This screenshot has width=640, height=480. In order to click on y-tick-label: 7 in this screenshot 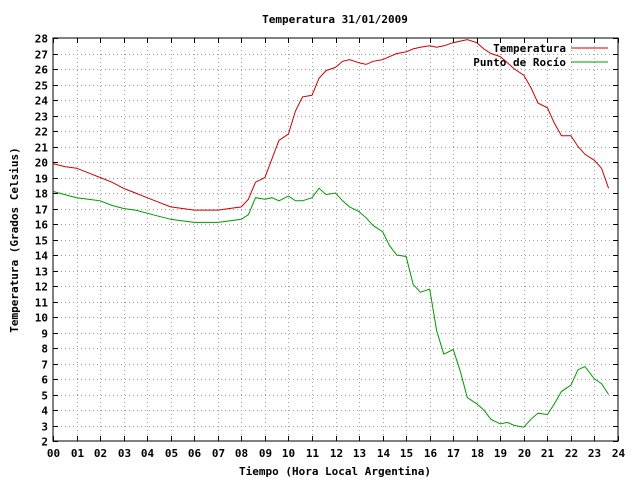, I will do `click(44, 365)`.